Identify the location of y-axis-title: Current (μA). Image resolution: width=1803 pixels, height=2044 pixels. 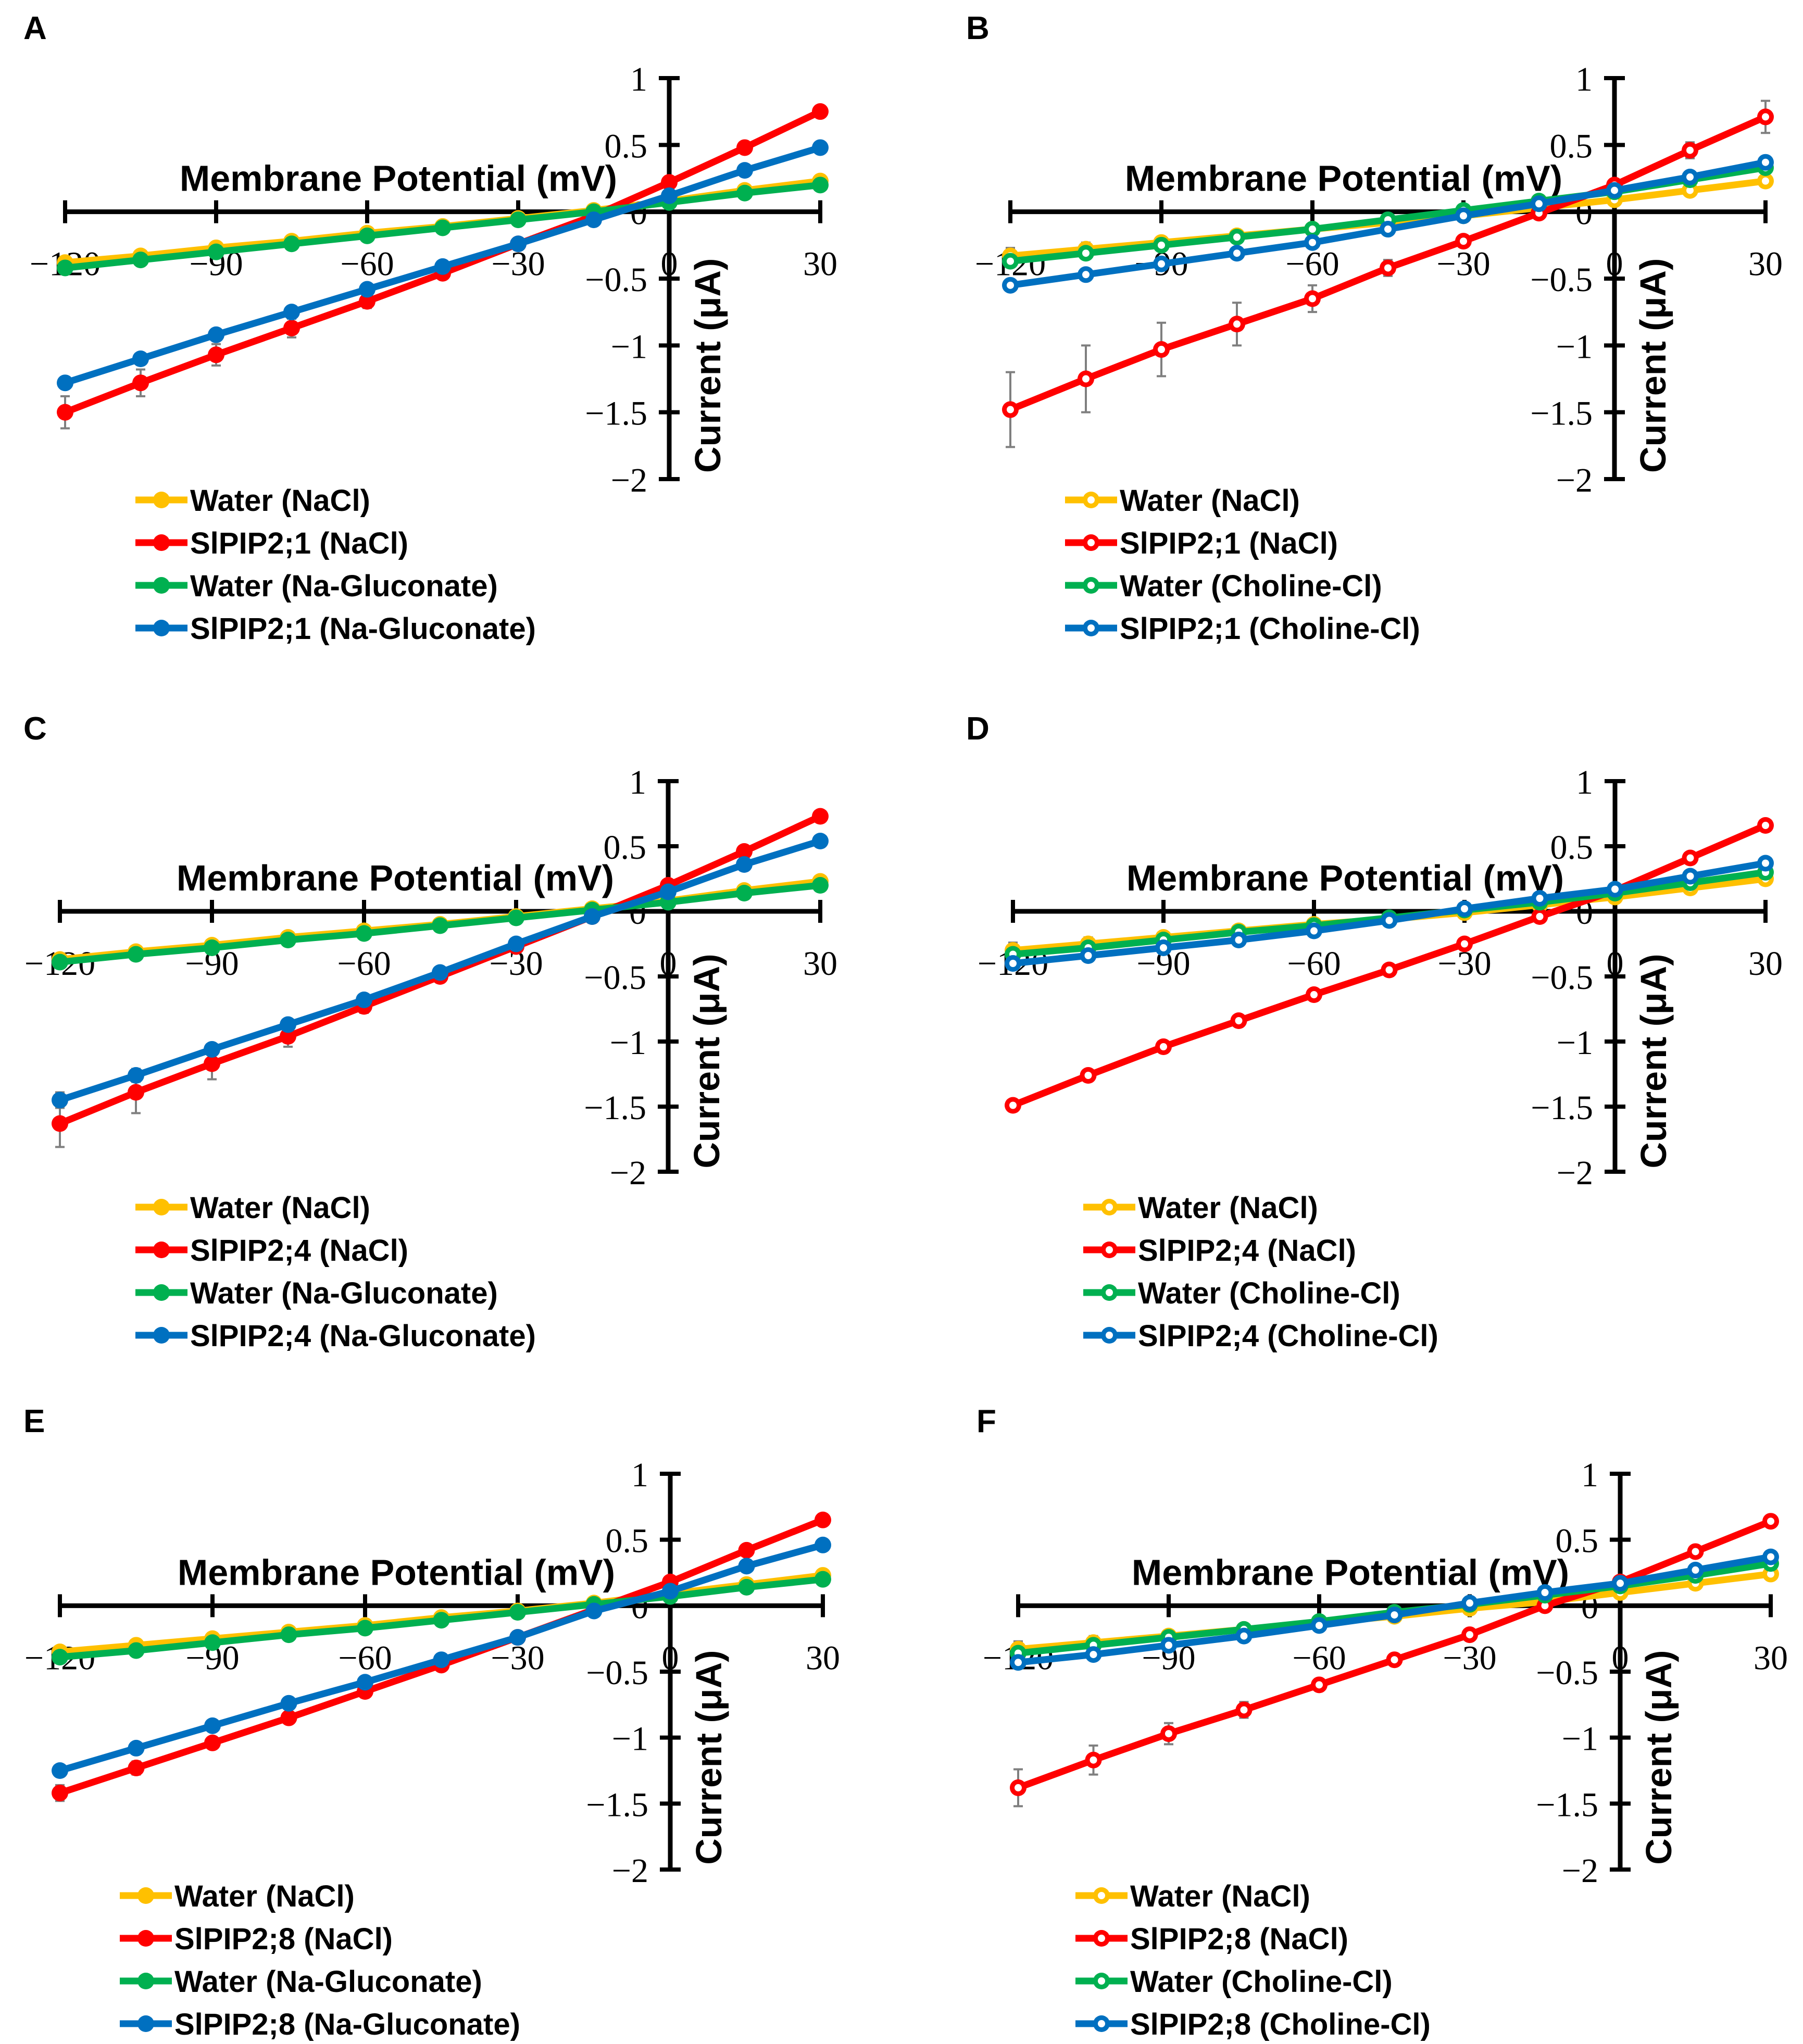
(1654, 1061).